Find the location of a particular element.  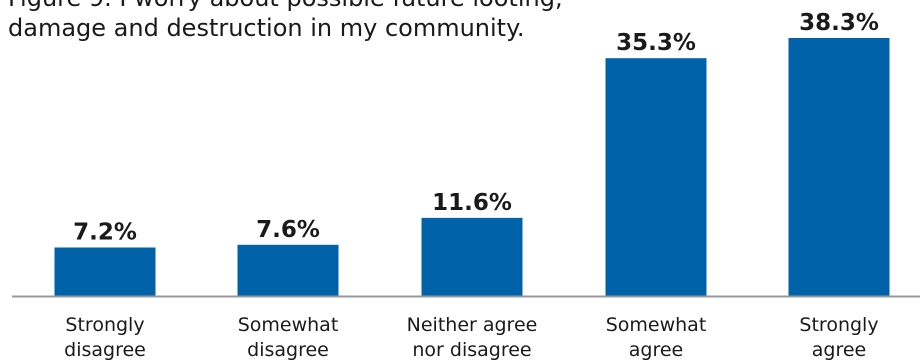

value-label: 7.6% is located at coordinates (288, 230).